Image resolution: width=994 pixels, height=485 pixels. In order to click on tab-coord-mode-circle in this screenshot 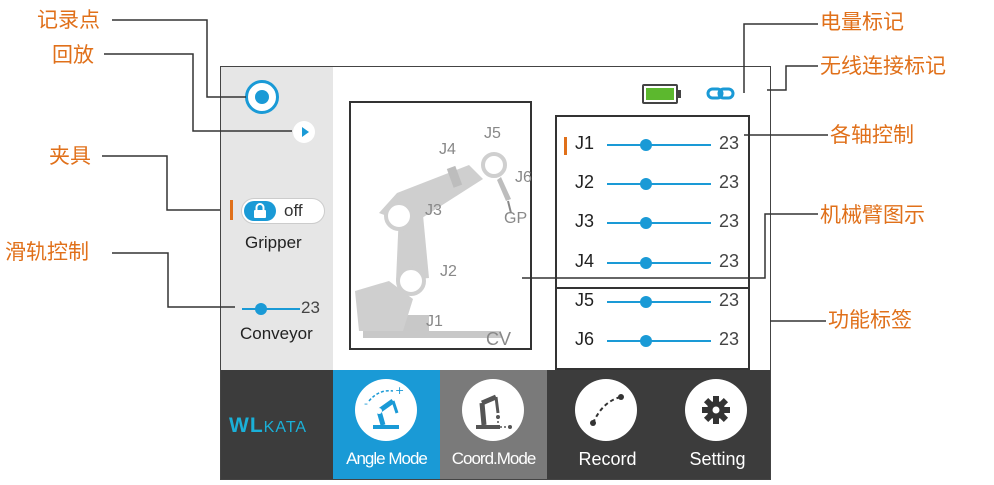, I will do `click(493, 410)`.